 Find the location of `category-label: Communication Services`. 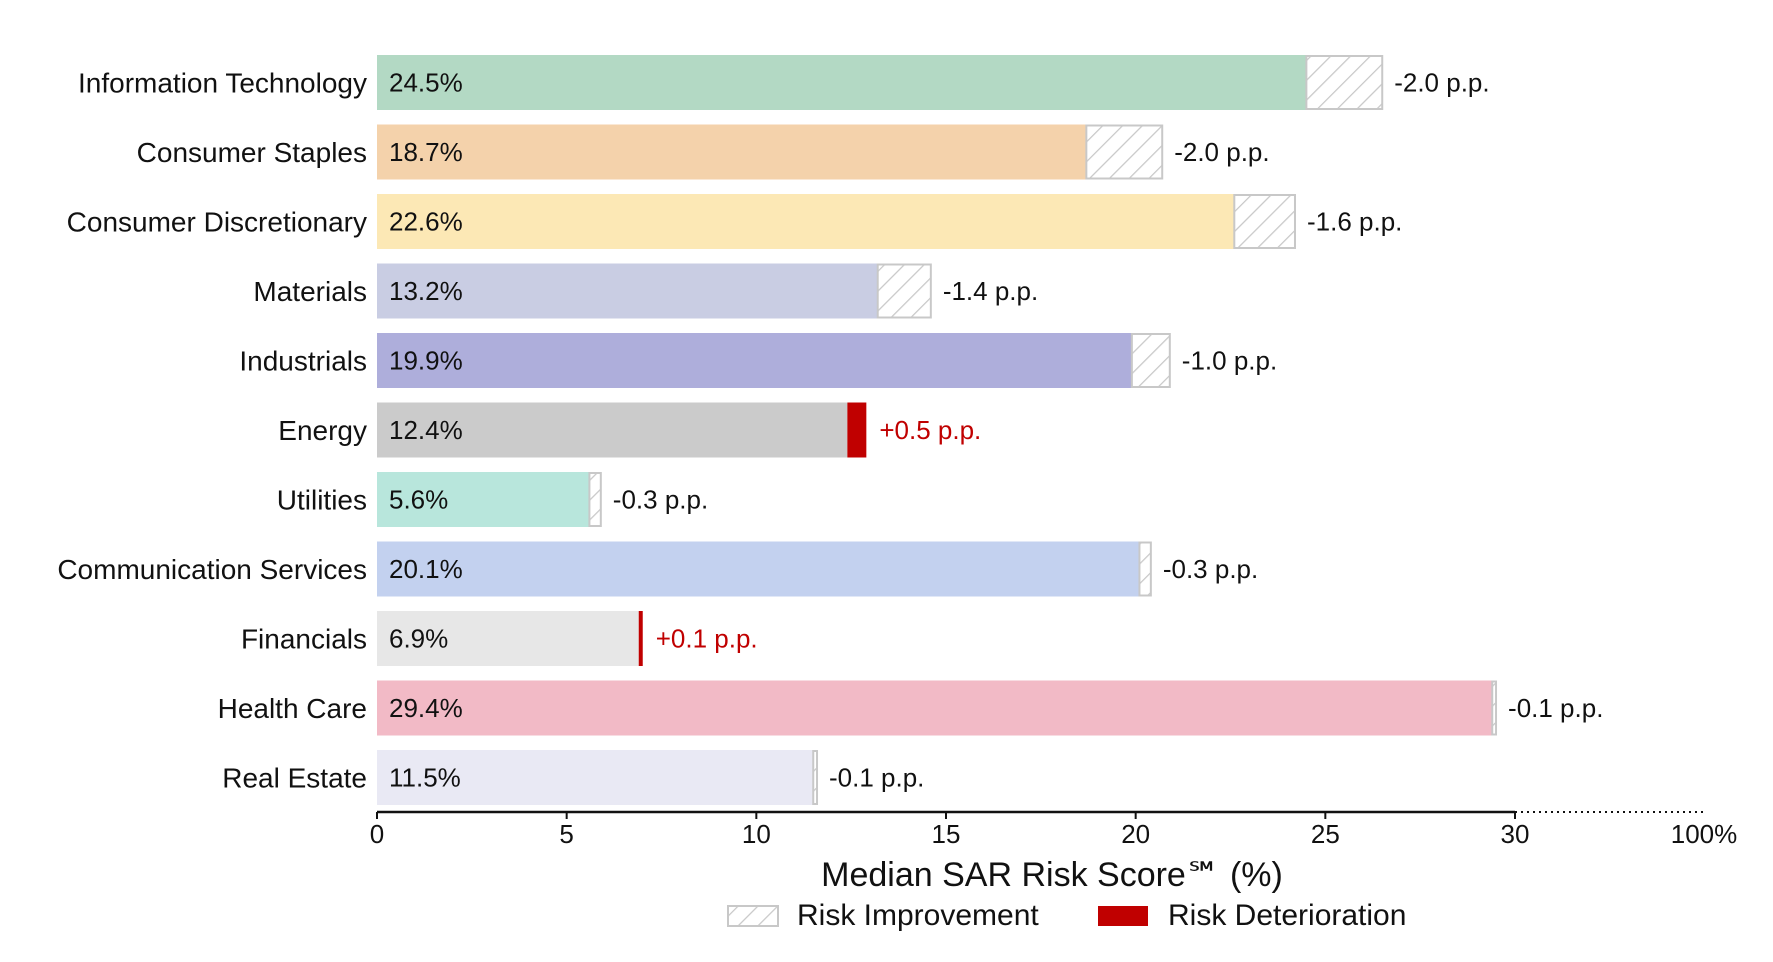

category-label: Communication Services is located at coordinates (212, 569).